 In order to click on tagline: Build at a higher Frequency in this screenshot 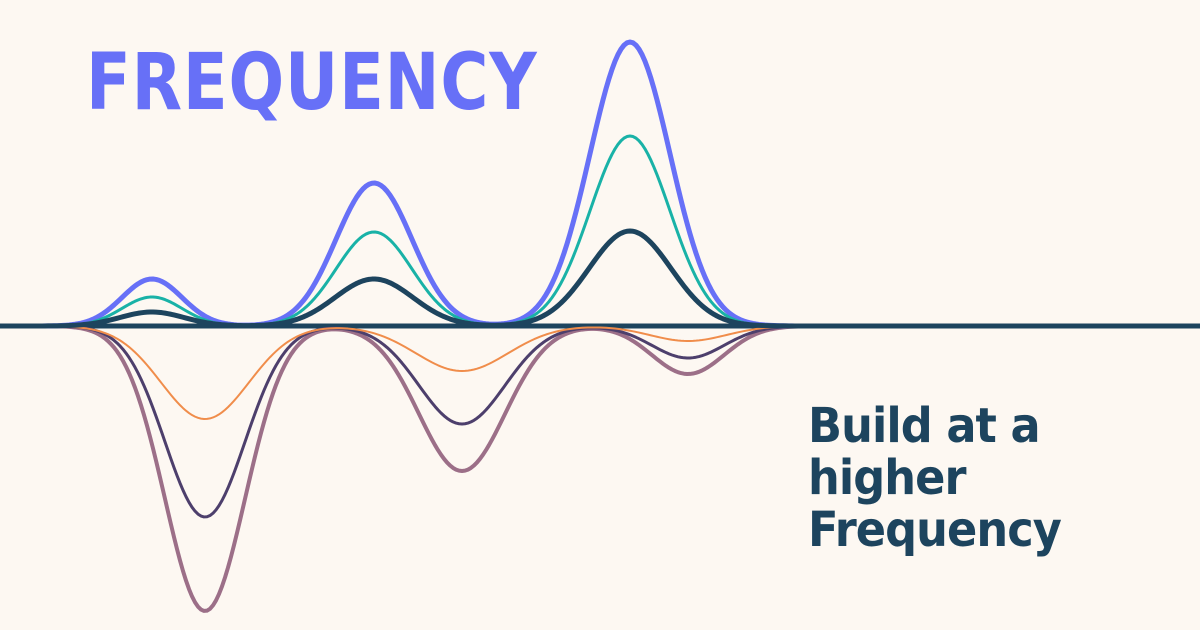, I will do `click(935, 478)`.